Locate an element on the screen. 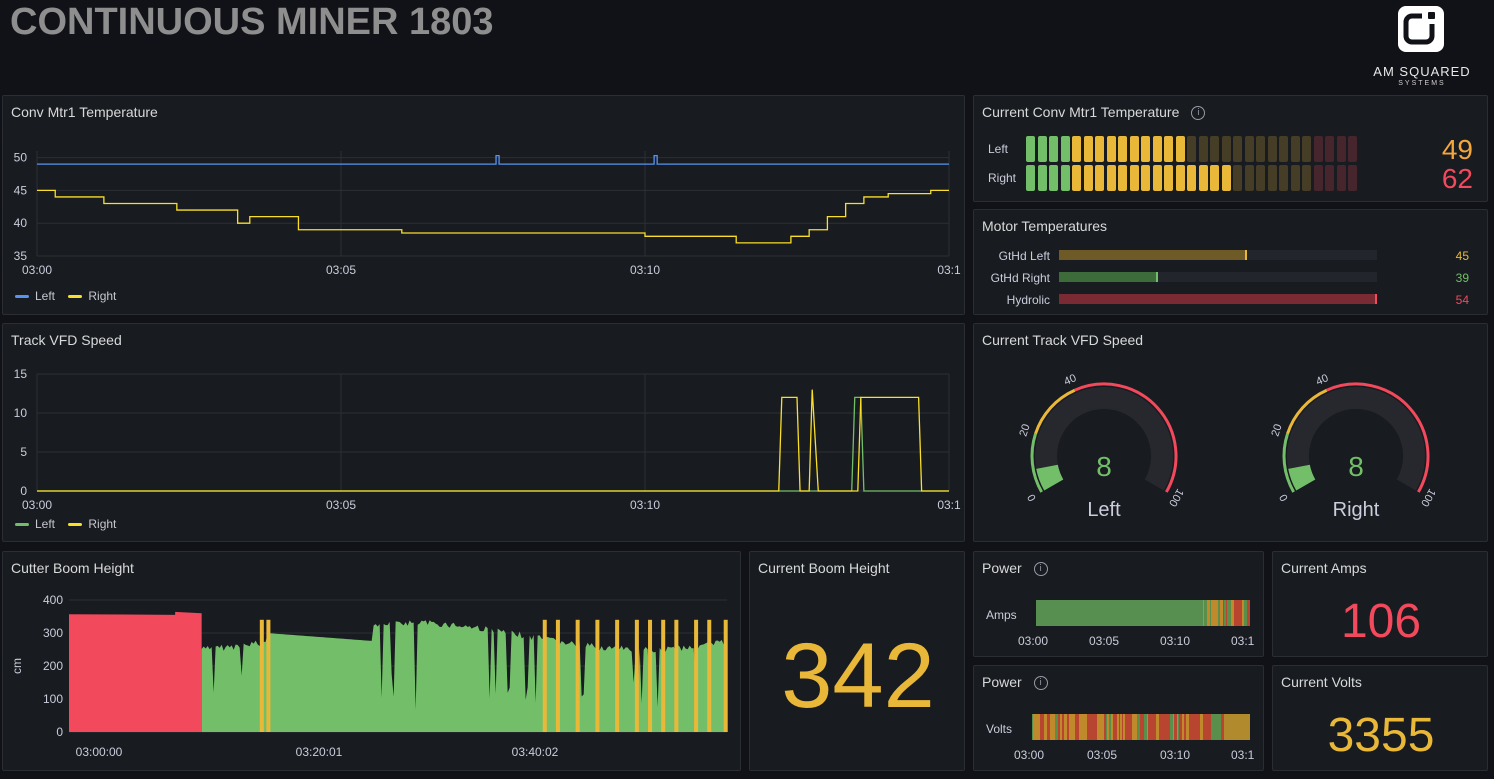 This screenshot has width=1494, height=779. panel-title: Current Amps is located at coordinates (1324, 568).